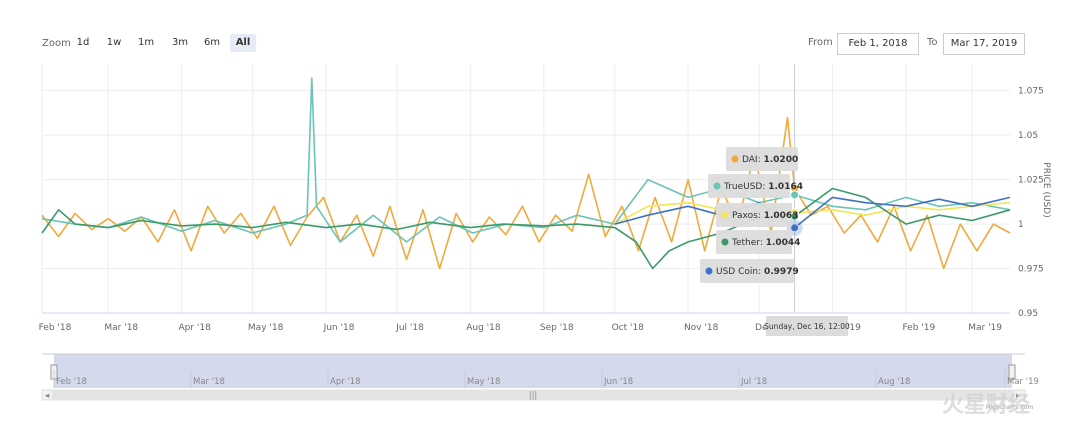 The width and height of the screenshot is (1080, 424). What do you see at coordinates (763, 187) in the screenshot?
I see `tooltip-text: TrueUSD: 1.0164` at bounding box center [763, 187].